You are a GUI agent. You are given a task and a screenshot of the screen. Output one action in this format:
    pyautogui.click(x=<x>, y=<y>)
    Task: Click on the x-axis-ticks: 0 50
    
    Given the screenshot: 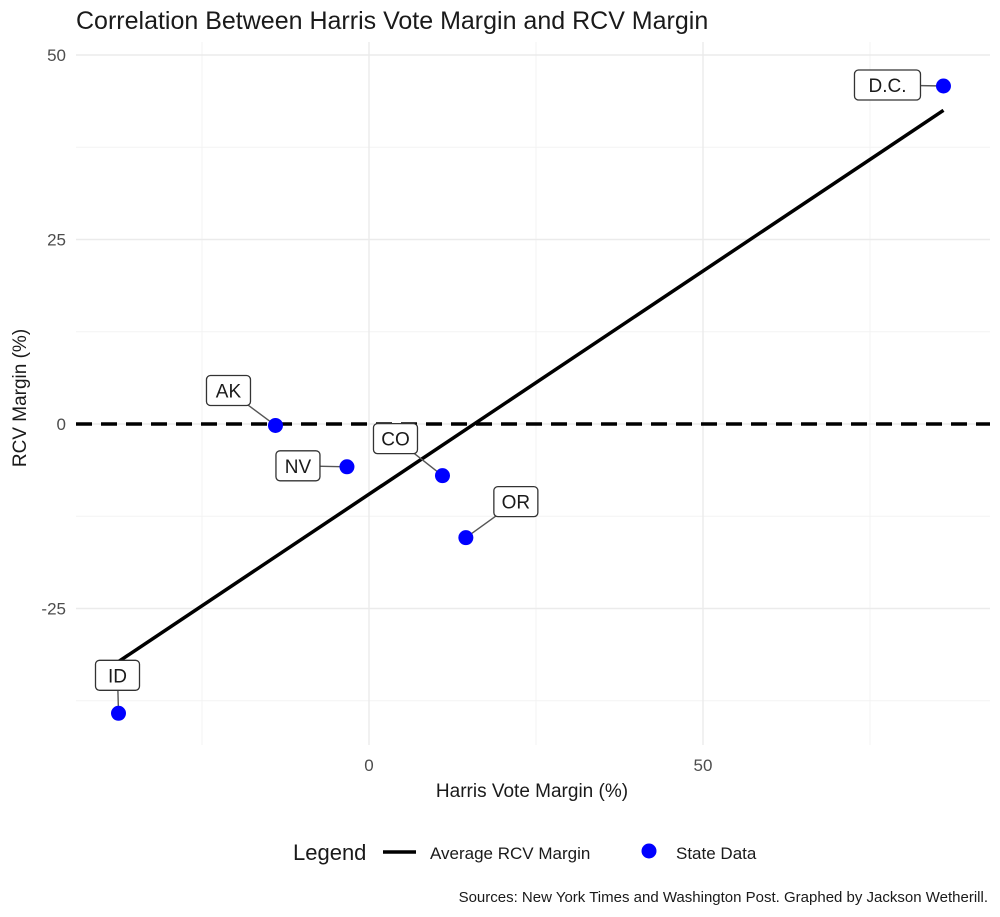 What is the action you would take?
    pyautogui.click(x=538, y=765)
    